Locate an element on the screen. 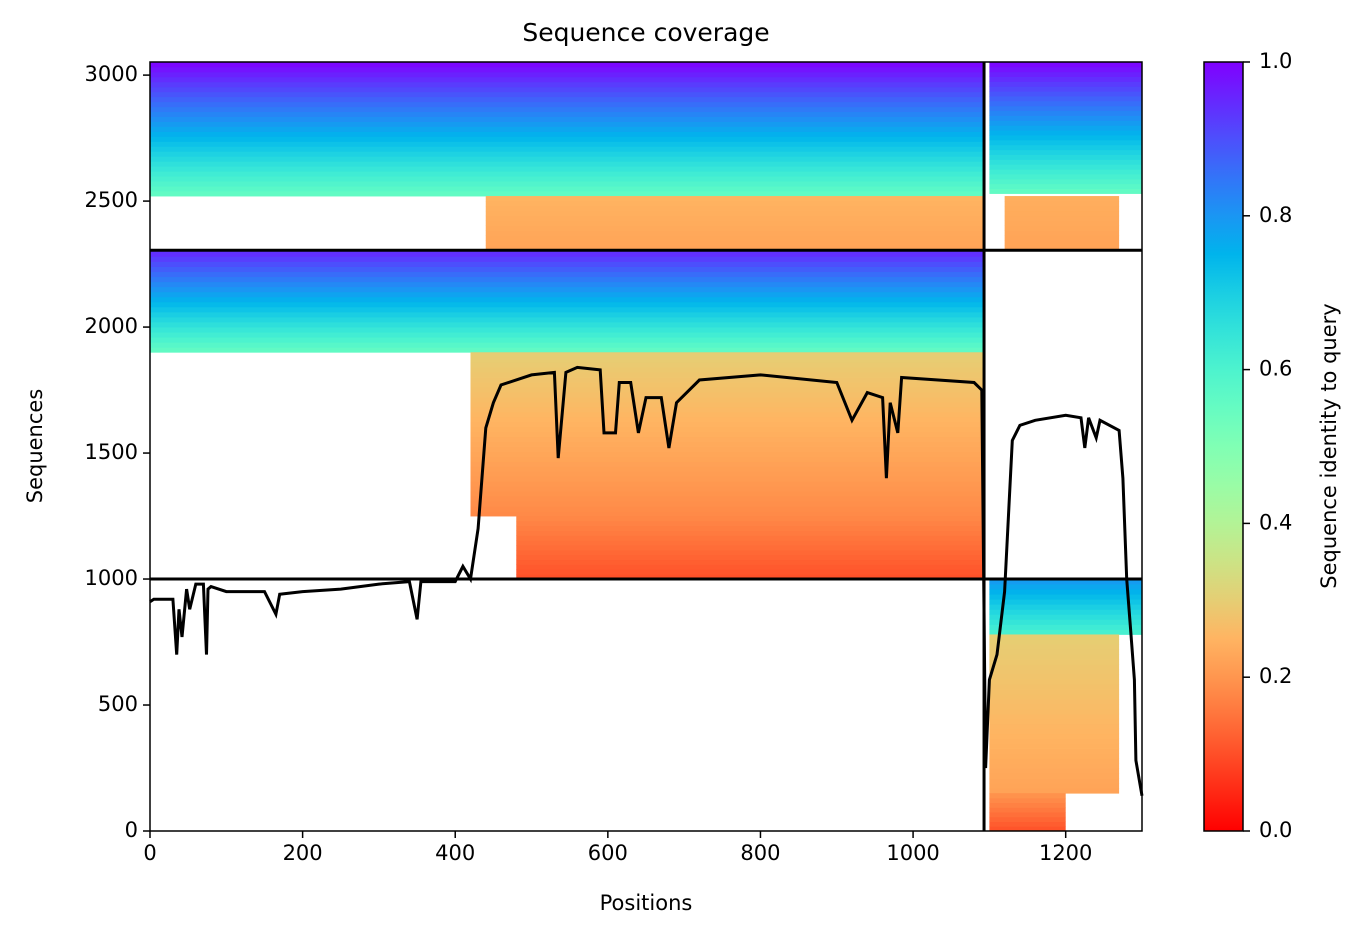  x-axis-label: Positions is located at coordinates (646, 903).